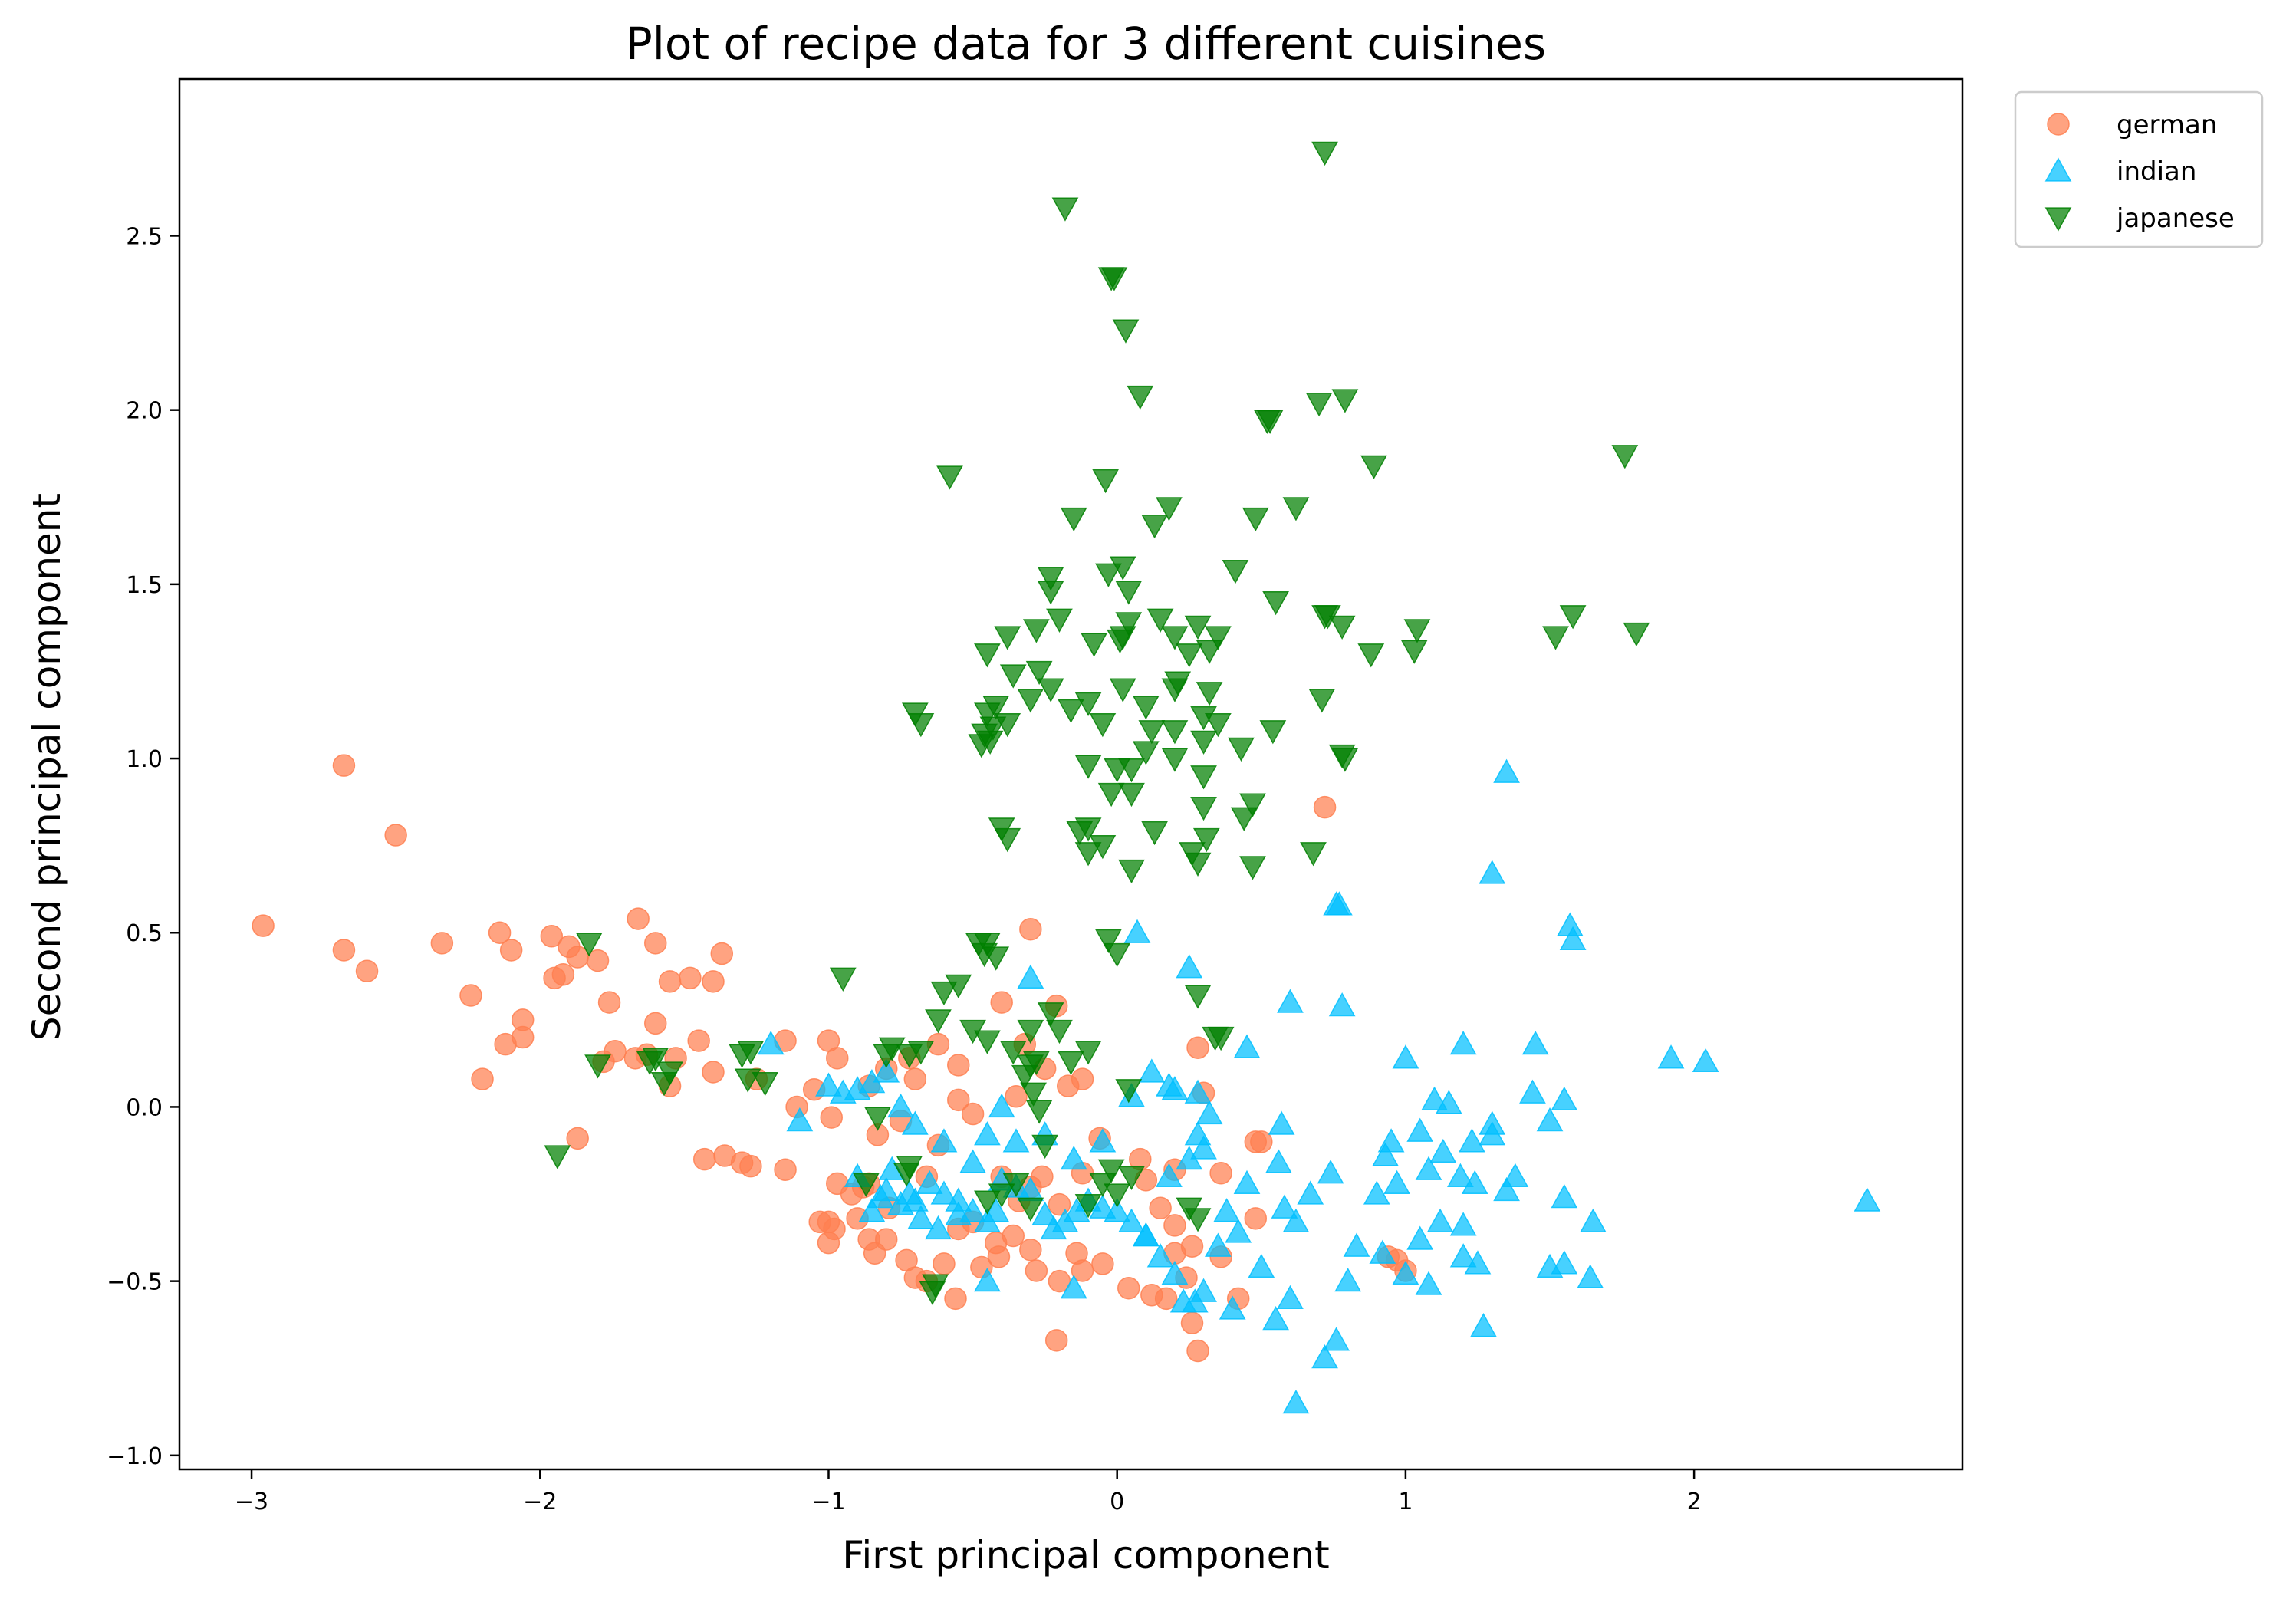 The height and width of the screenshot is (1602, 2296). What do you see at coordinates (251, 1502) in the screenshot?
I see `x-tick-label: −3` at bounding box center [251, 1502].